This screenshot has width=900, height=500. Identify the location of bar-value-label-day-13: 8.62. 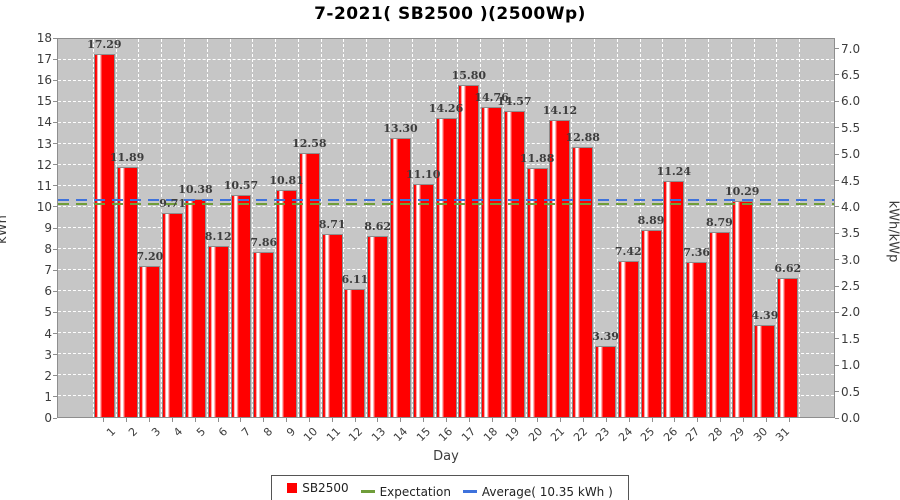
(378, 226).